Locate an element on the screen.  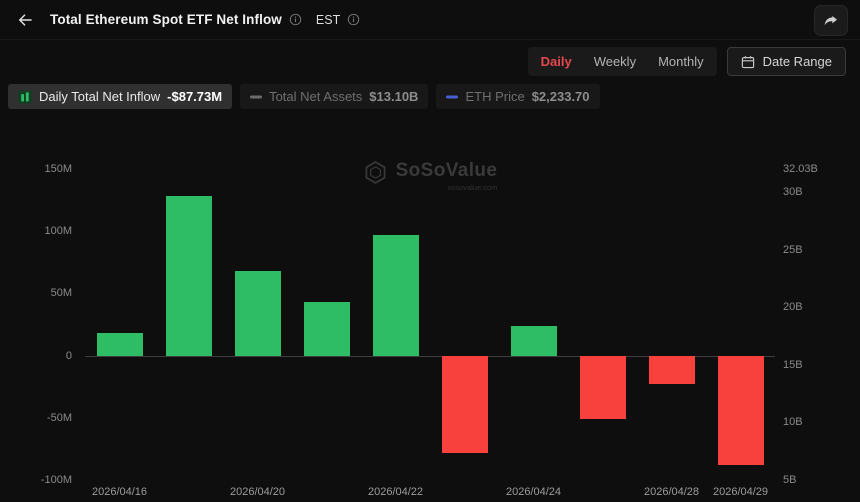
y-axis-right-label: 30B is located at coordinates (793, 192).